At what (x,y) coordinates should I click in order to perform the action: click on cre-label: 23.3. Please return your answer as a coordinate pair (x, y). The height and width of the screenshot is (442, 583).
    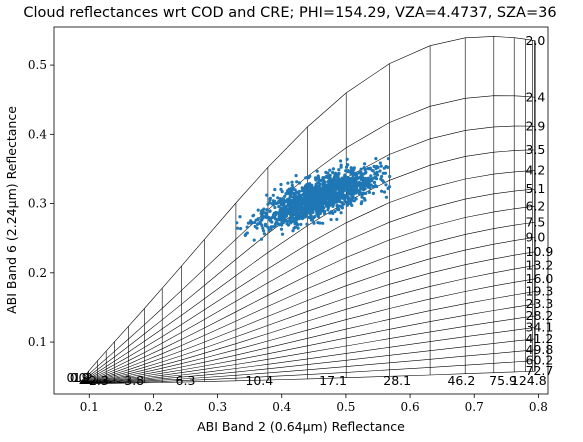
    Looking at the image, I should click on (540, 303).